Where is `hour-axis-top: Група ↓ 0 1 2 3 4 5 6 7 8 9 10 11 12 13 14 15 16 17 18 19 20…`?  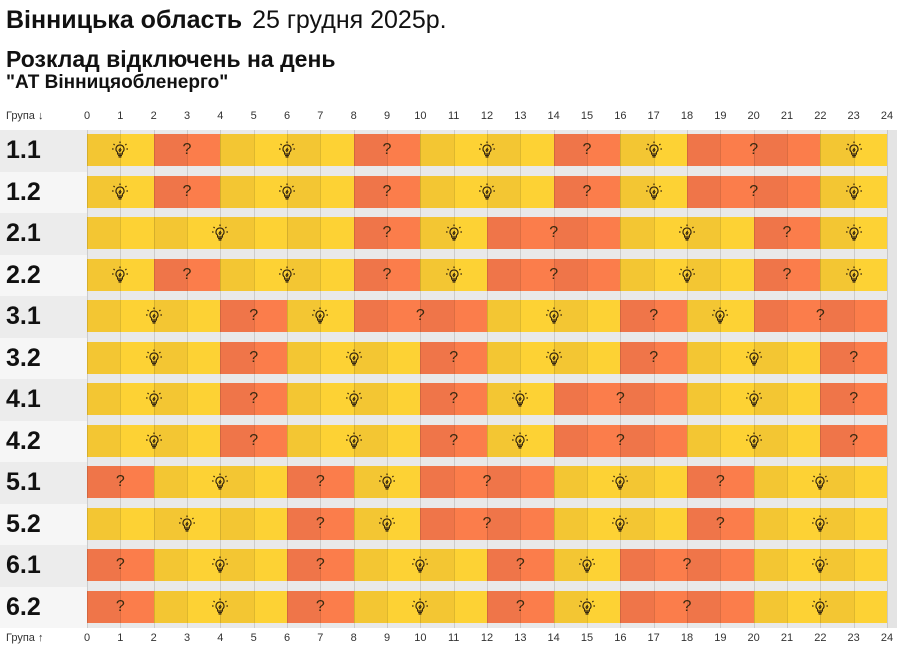
hour-axis-top: Група ↓ 0 1 2 3 4 5 6 7 8 9 10 11 12 13 14 15 16 17 18 19 20… is located at coordinates (448, 117).